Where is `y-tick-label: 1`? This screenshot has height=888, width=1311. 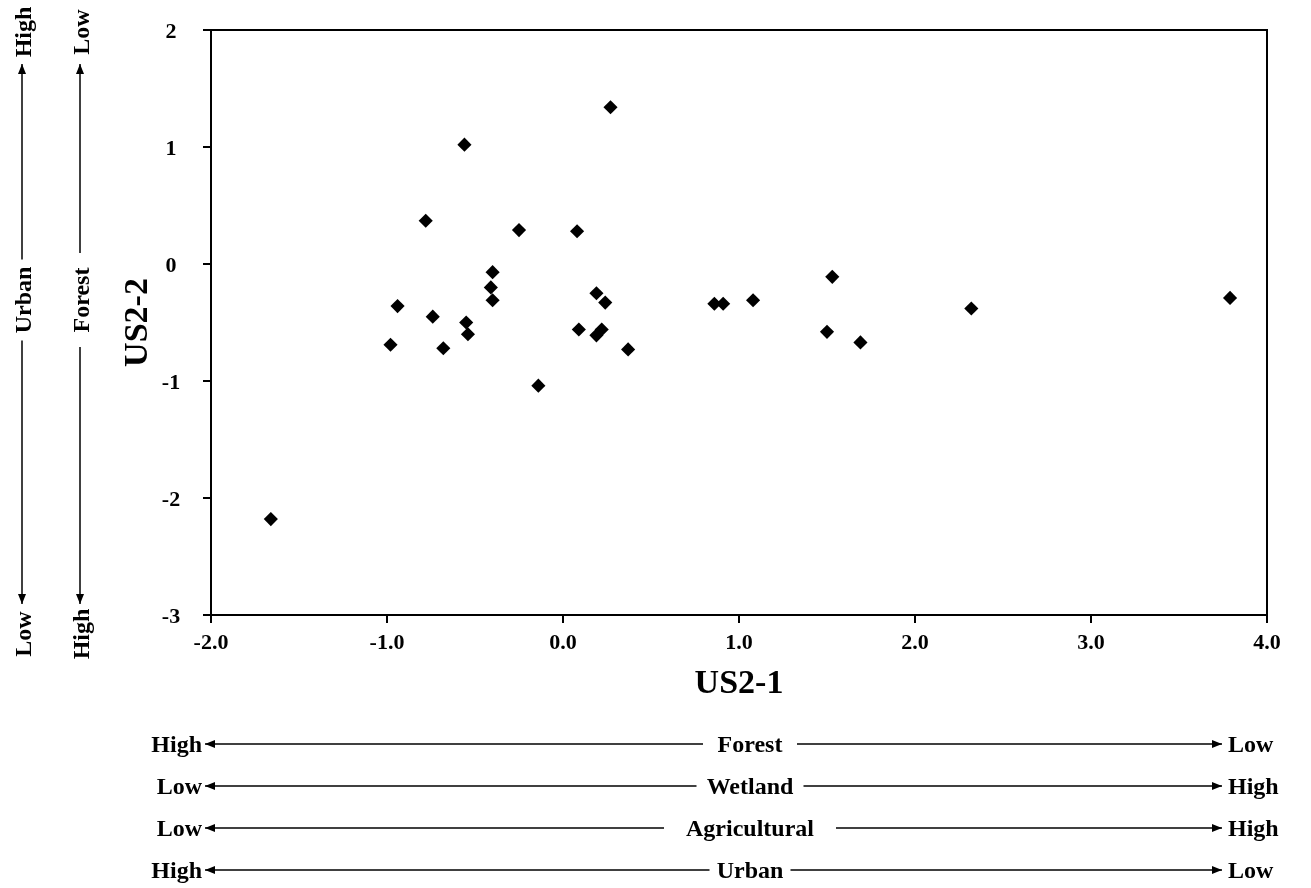
y-tick-label: 1 is located at coordinates (171, 147).